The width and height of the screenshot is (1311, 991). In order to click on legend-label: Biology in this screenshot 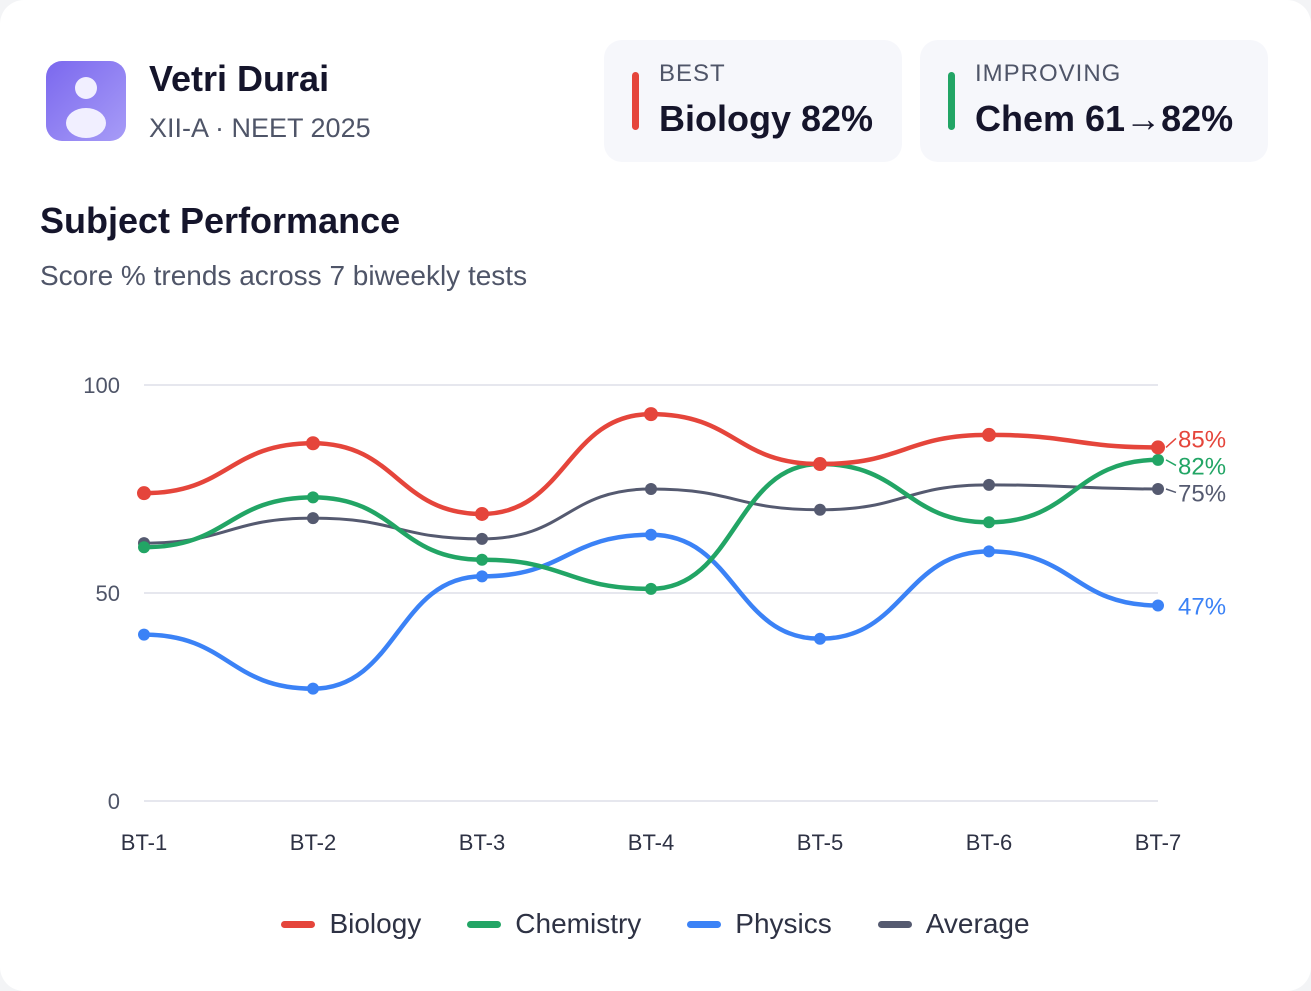, I will do `click(375, 923)`.